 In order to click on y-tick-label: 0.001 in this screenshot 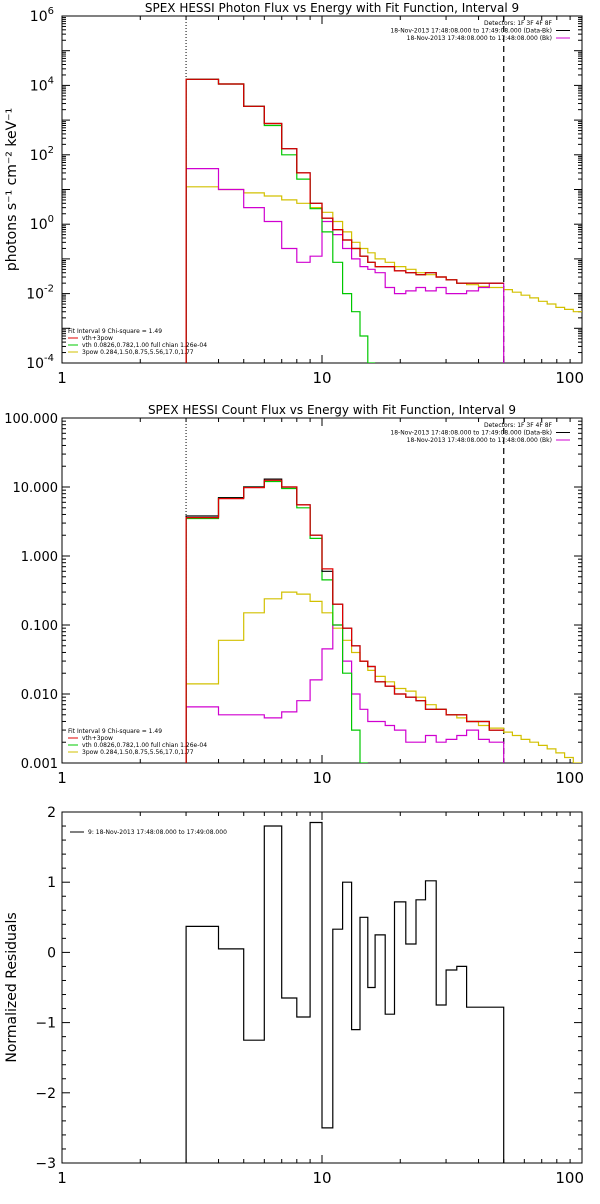, I will do `click(39, 764)`.